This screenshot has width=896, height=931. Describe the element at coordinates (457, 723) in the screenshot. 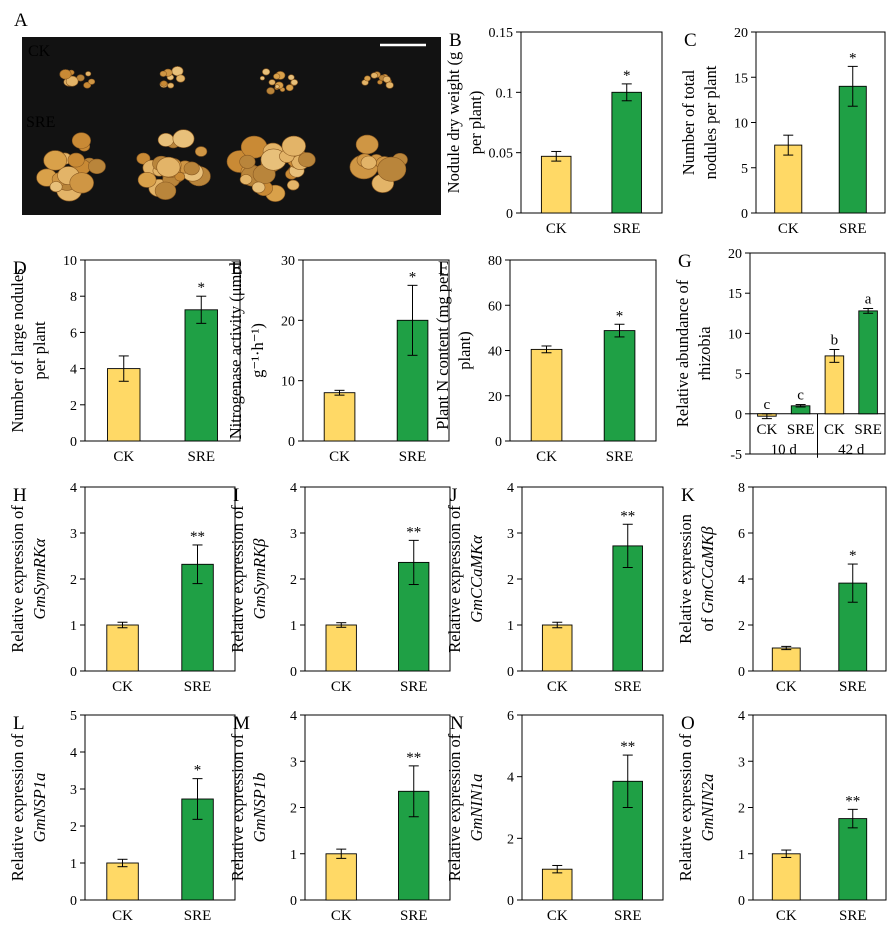

I see `panel-letter-n: N` at that location.